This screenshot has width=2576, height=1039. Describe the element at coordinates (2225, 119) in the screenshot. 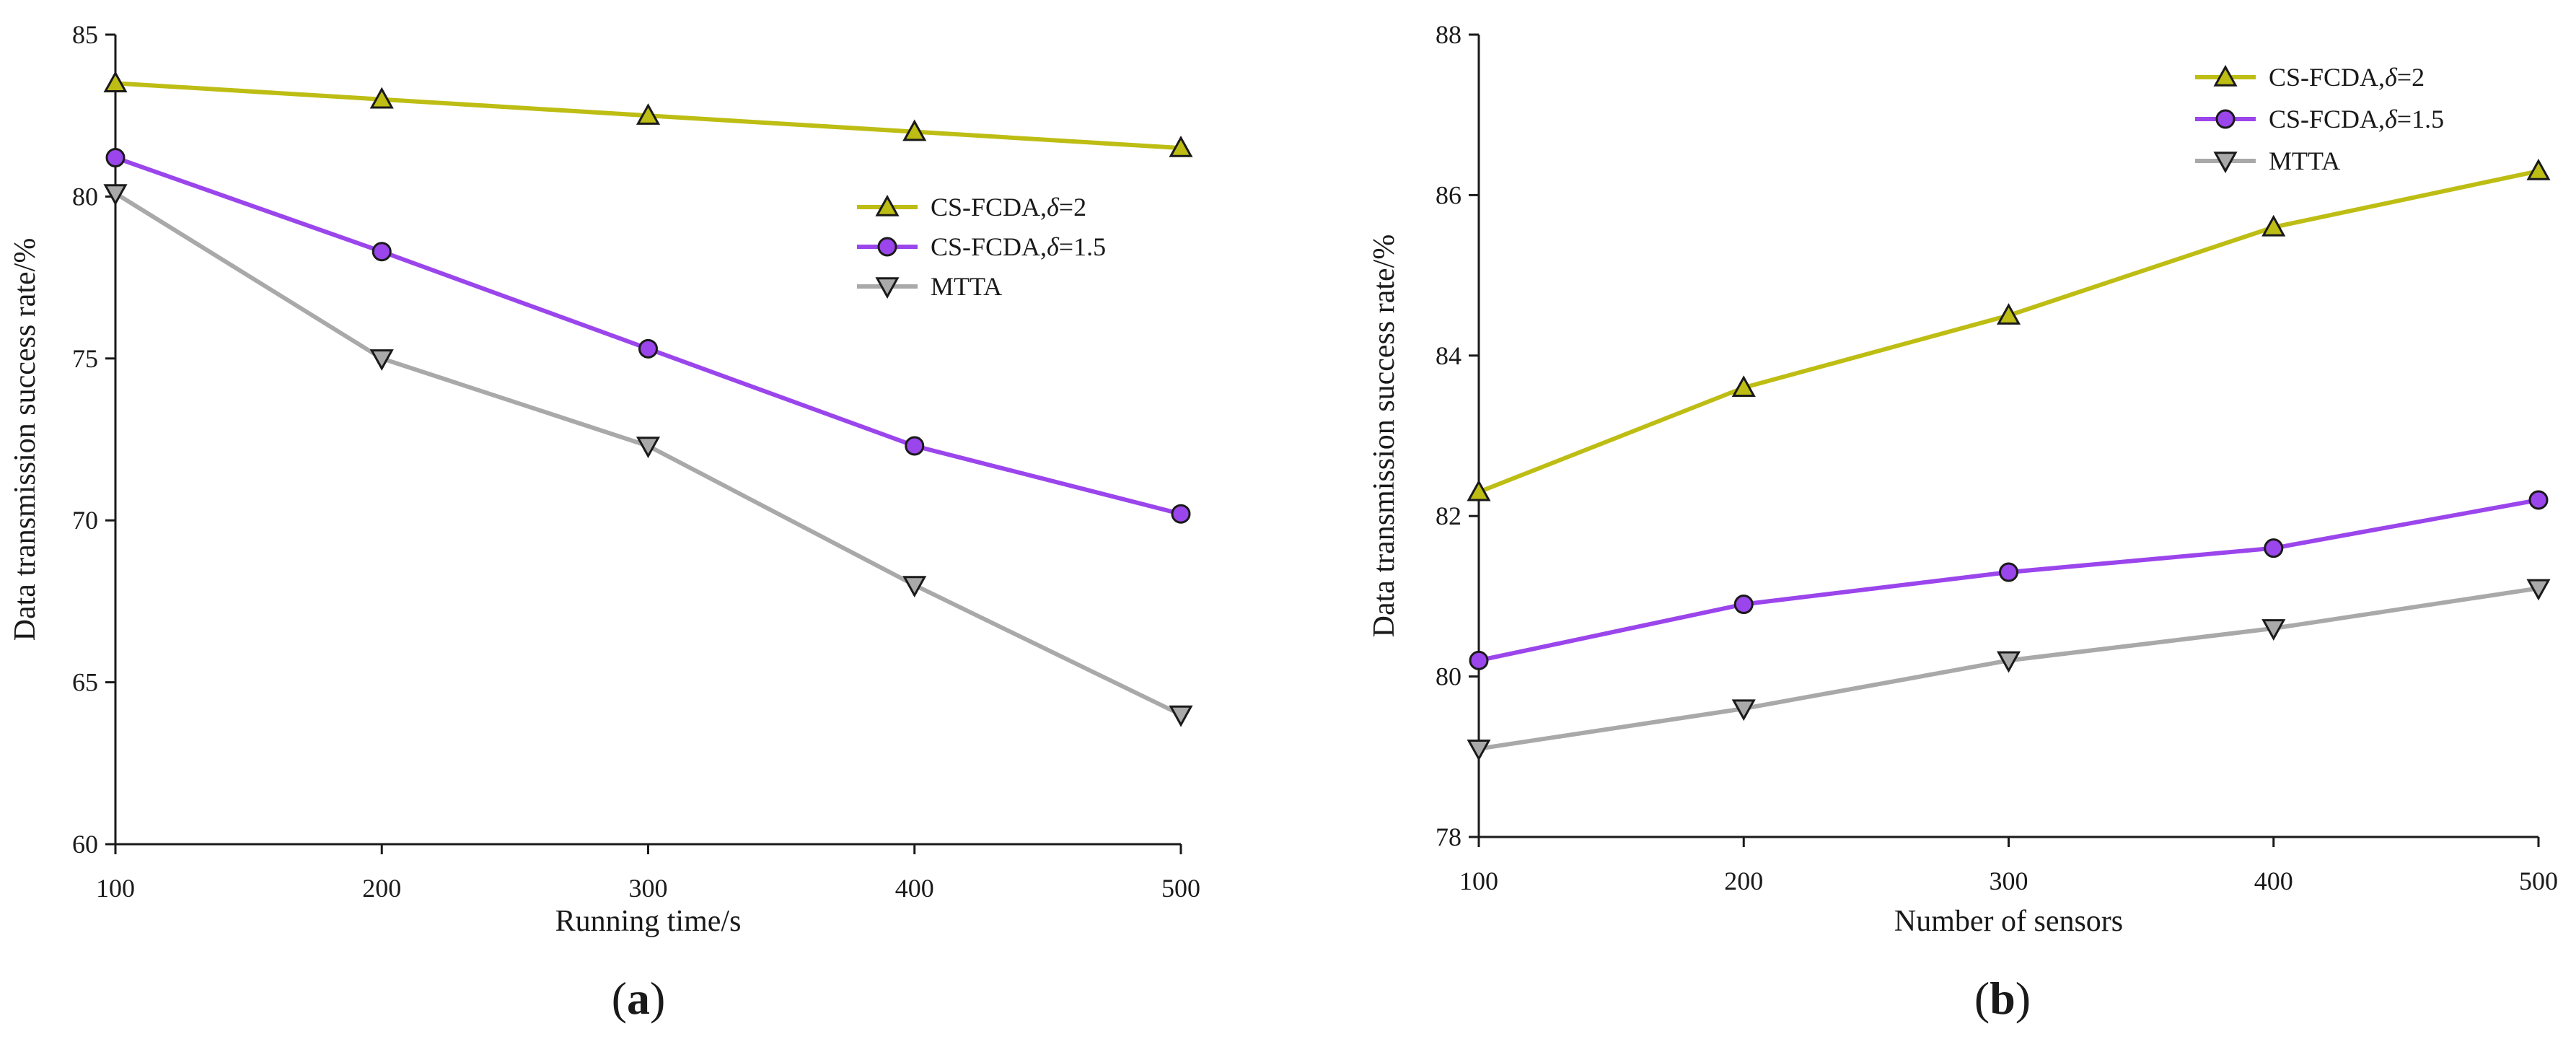

I see `panel-b-legend-1-marker` at that location.